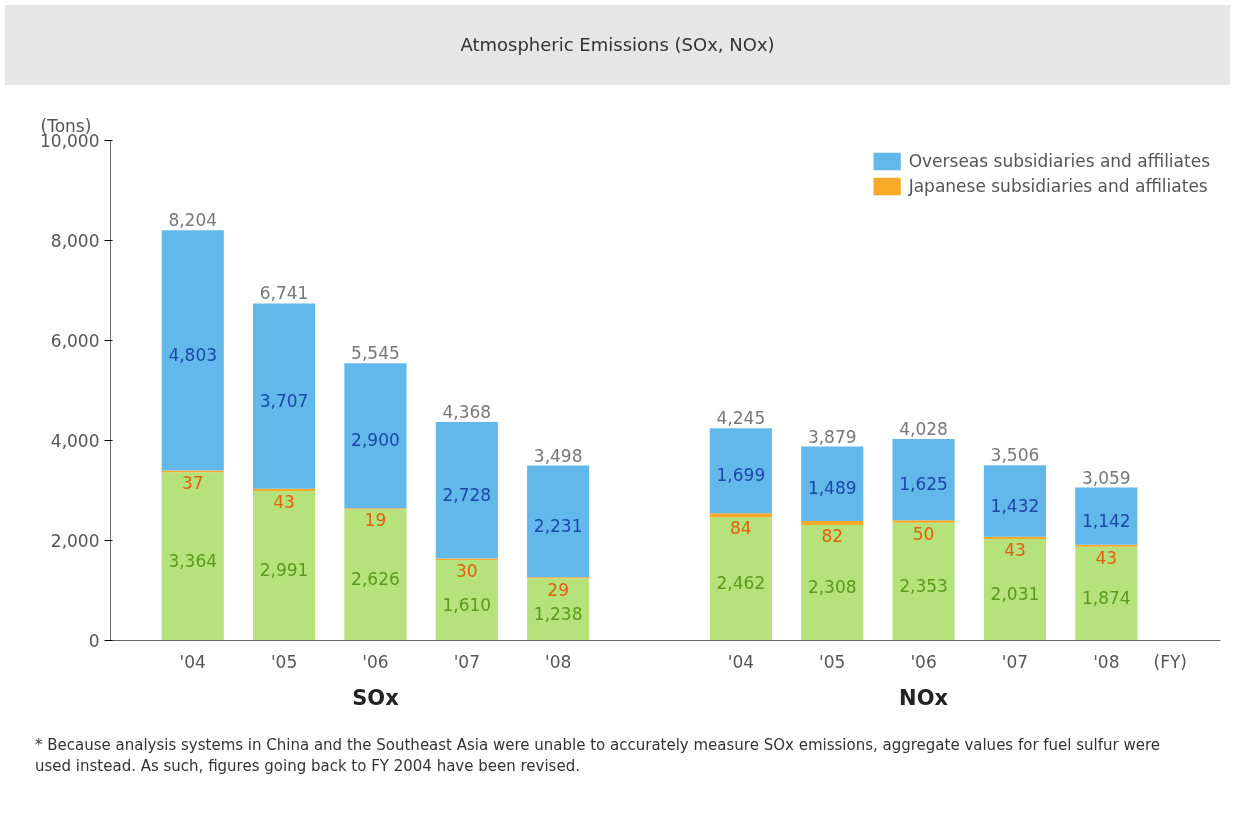 The image size is (1237, 830). Describe the element at coordinates (832, 587) in the screenshot. I see `data-label: 2,308` at that location.